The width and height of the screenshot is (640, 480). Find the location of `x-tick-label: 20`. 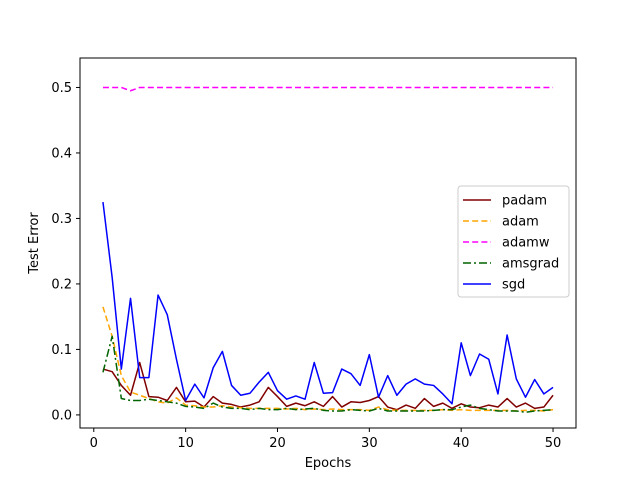

x-tick-label: 20 is located at coordinates (277, 443).